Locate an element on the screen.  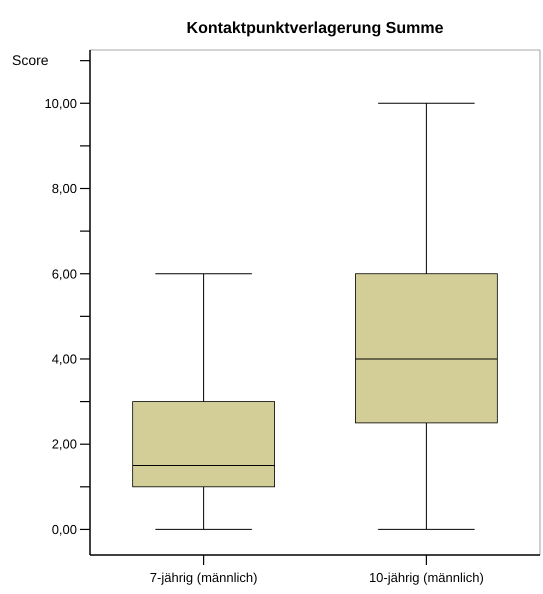
y-tick-label: 8,00 is located at coordinates (64, 188).